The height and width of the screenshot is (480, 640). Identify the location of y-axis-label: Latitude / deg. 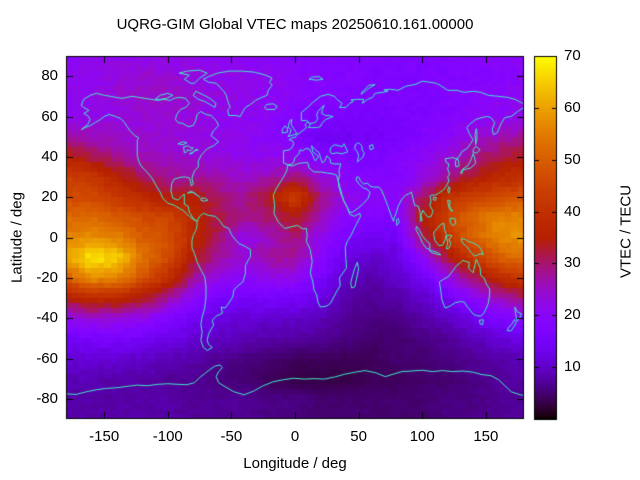
(17, 237).